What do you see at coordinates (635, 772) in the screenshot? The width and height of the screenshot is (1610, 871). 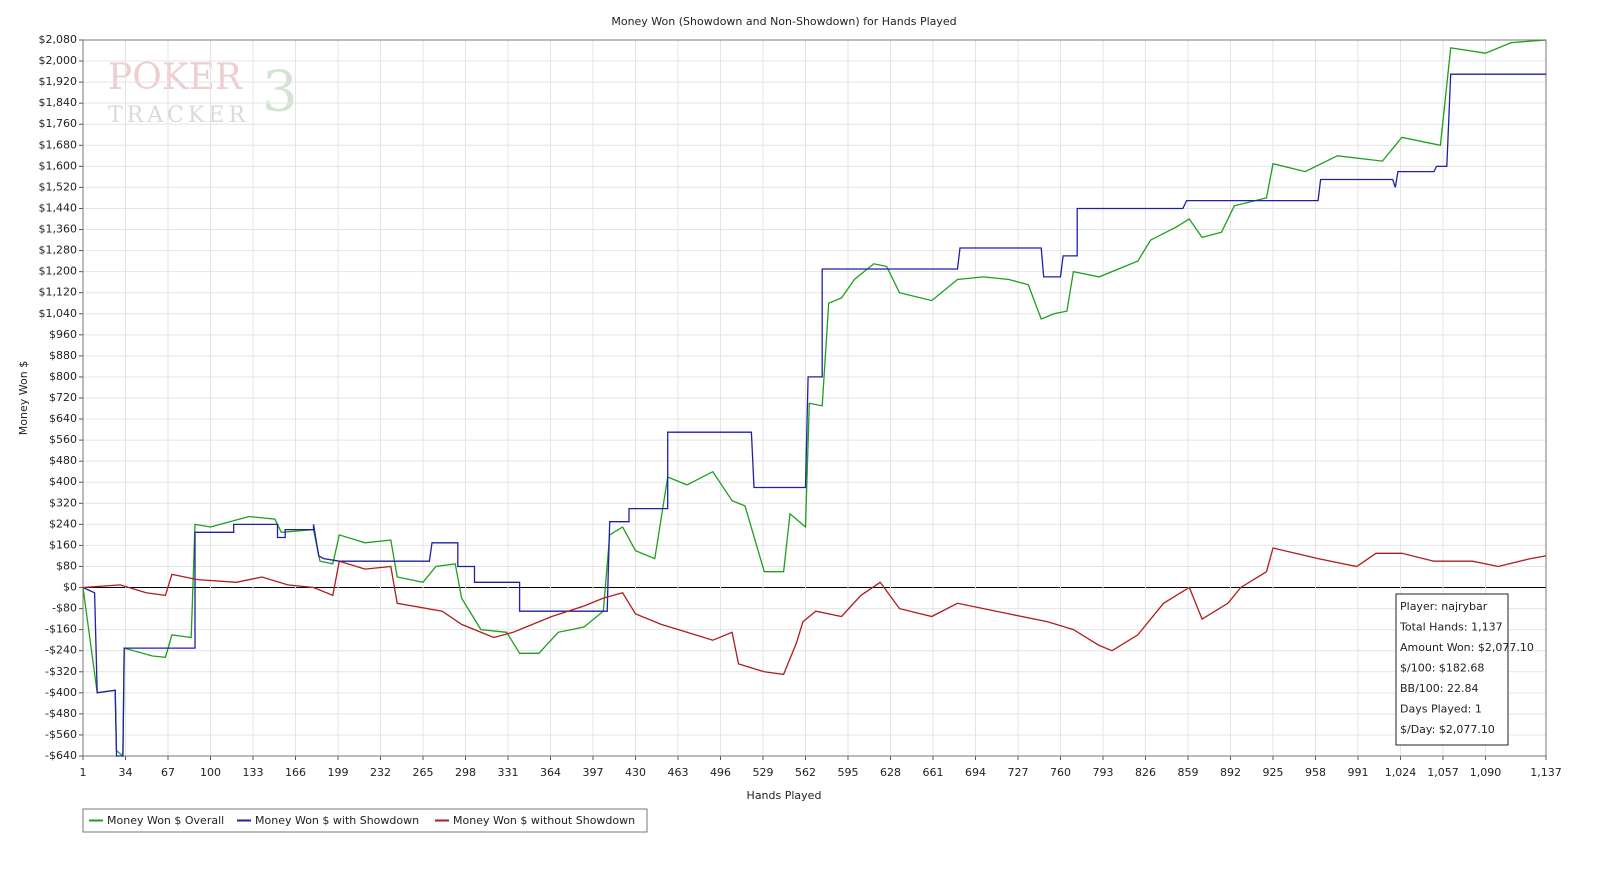 I see `x-tick-label: 430` at bounding box center [635, 772].